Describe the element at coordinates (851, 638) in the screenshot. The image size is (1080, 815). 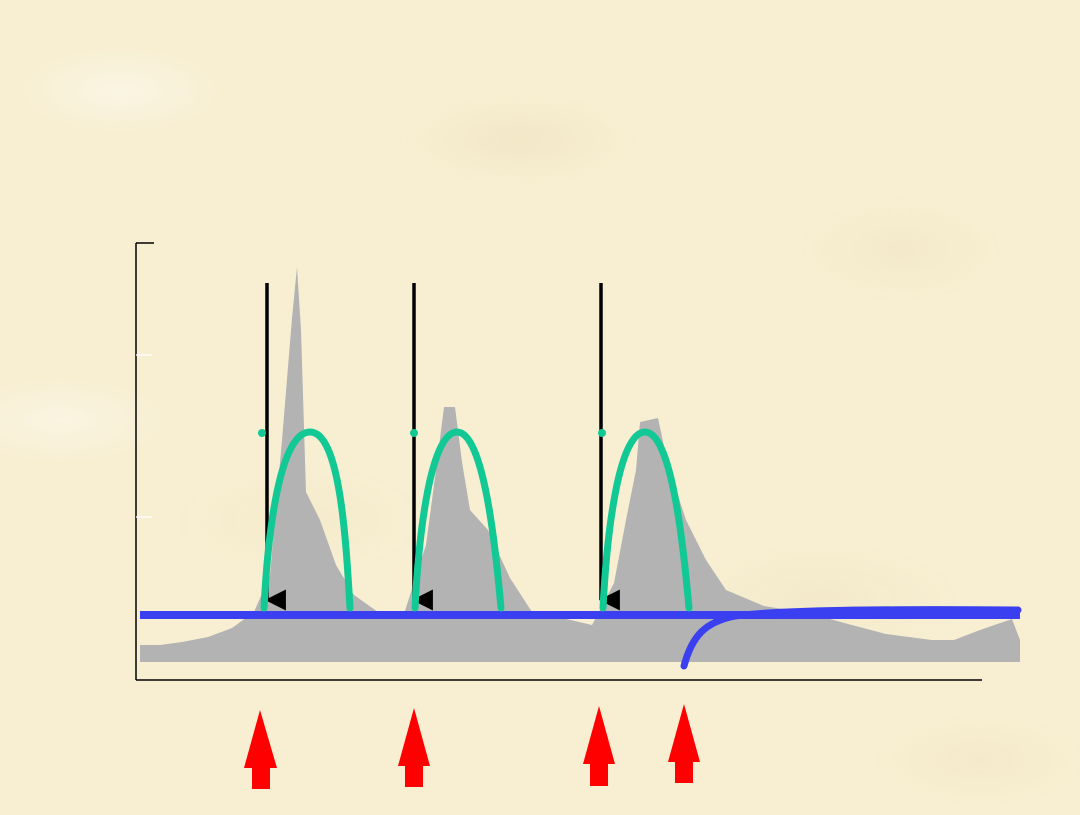
I see `blue-decline-curve` at that location.